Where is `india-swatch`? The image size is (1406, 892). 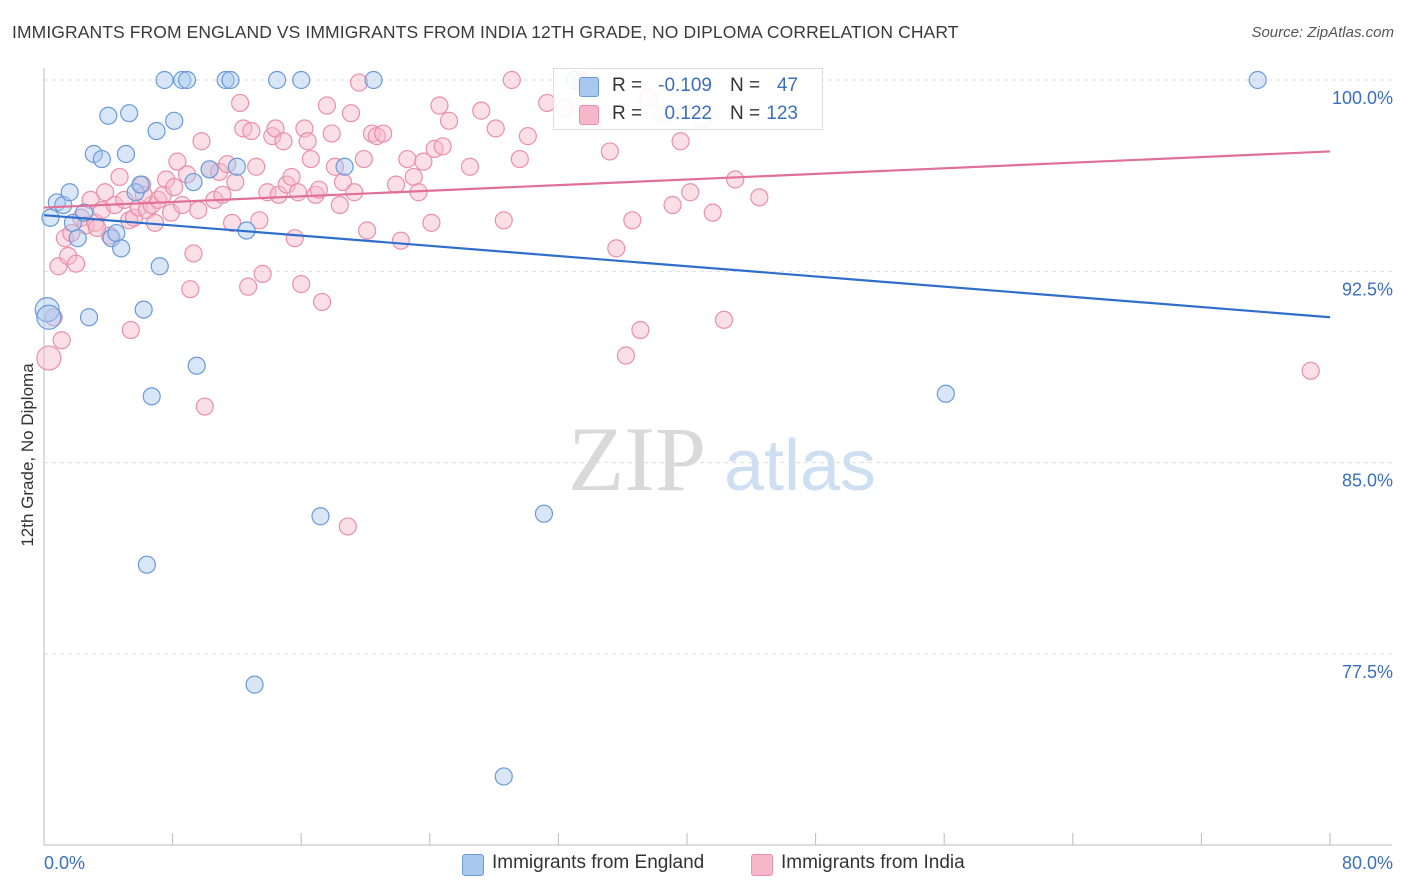
india-swatch is located at coordinates (589, 115).